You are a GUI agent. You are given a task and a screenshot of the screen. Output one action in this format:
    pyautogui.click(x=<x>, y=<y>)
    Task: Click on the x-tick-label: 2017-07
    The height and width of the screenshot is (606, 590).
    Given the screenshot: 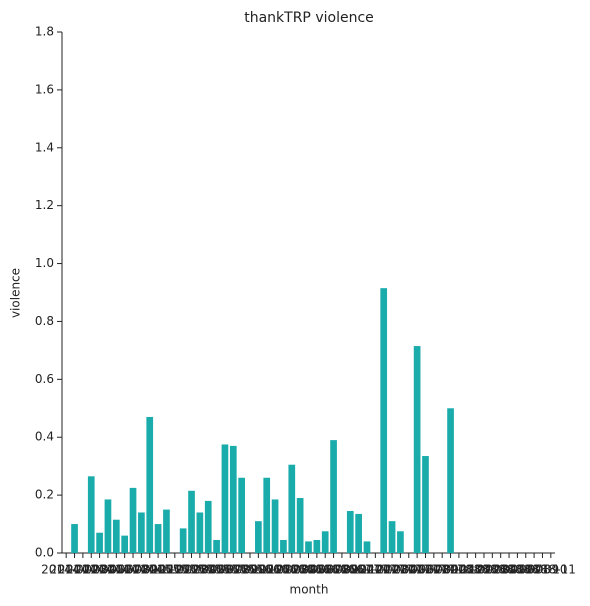 What is the action you would take?
    pyautogui.click(x=417, y=570)
    